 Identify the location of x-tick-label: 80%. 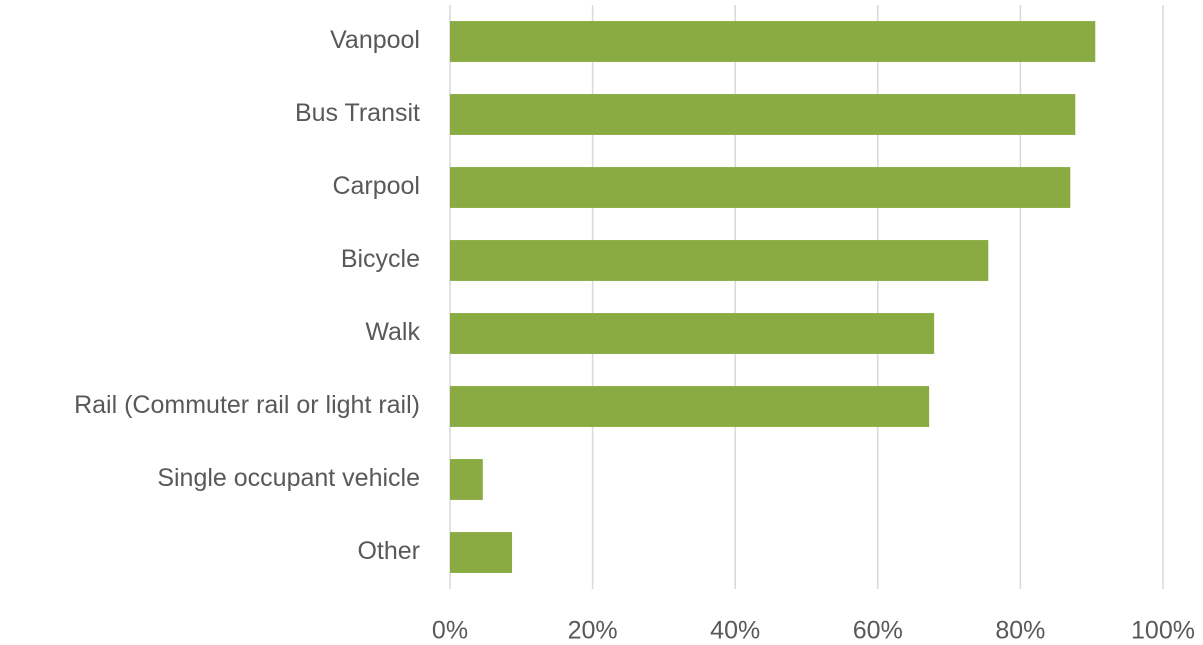
(1020, 631).